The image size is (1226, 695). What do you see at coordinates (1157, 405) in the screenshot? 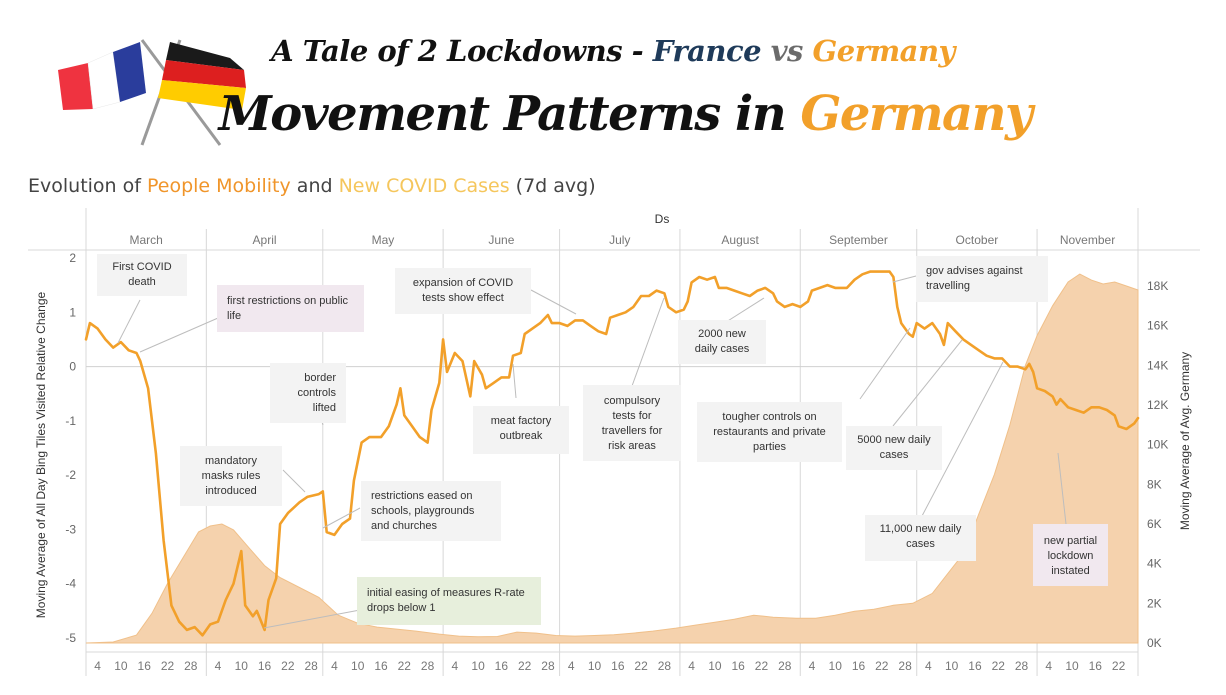
I see `right-y-tick: 12K` at bounding box center [1157, 405].